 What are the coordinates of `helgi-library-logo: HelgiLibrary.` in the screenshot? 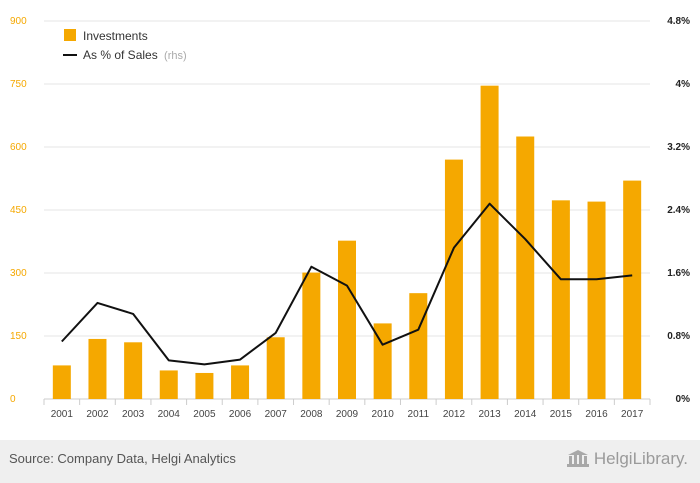 It's located at (627, 459).